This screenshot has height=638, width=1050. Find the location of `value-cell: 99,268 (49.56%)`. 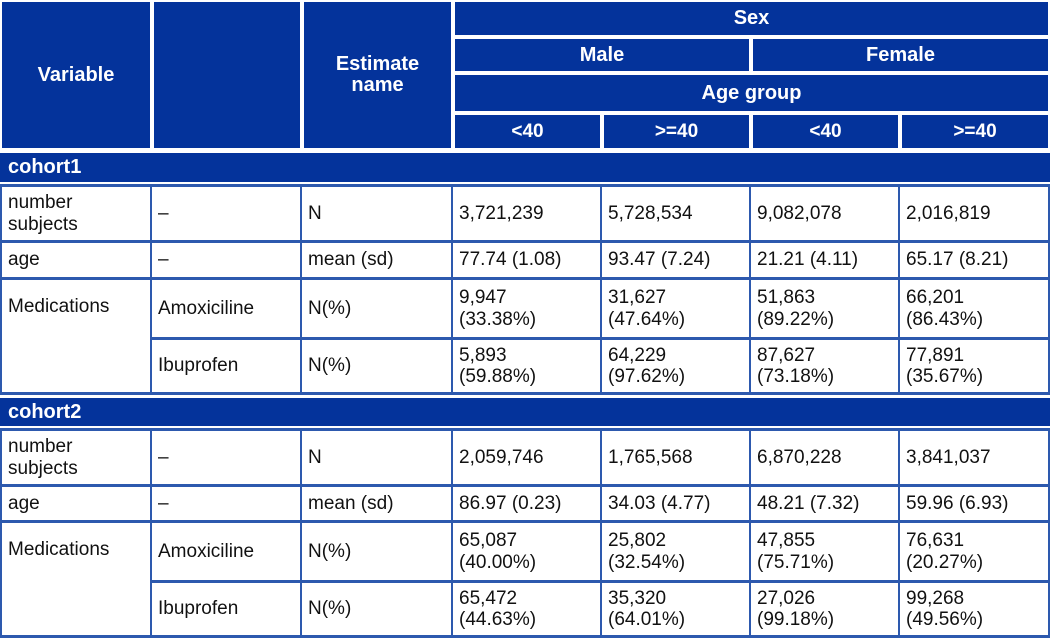

value-cell: 99,268 (49.56%) is located at coordinates (975, 609).